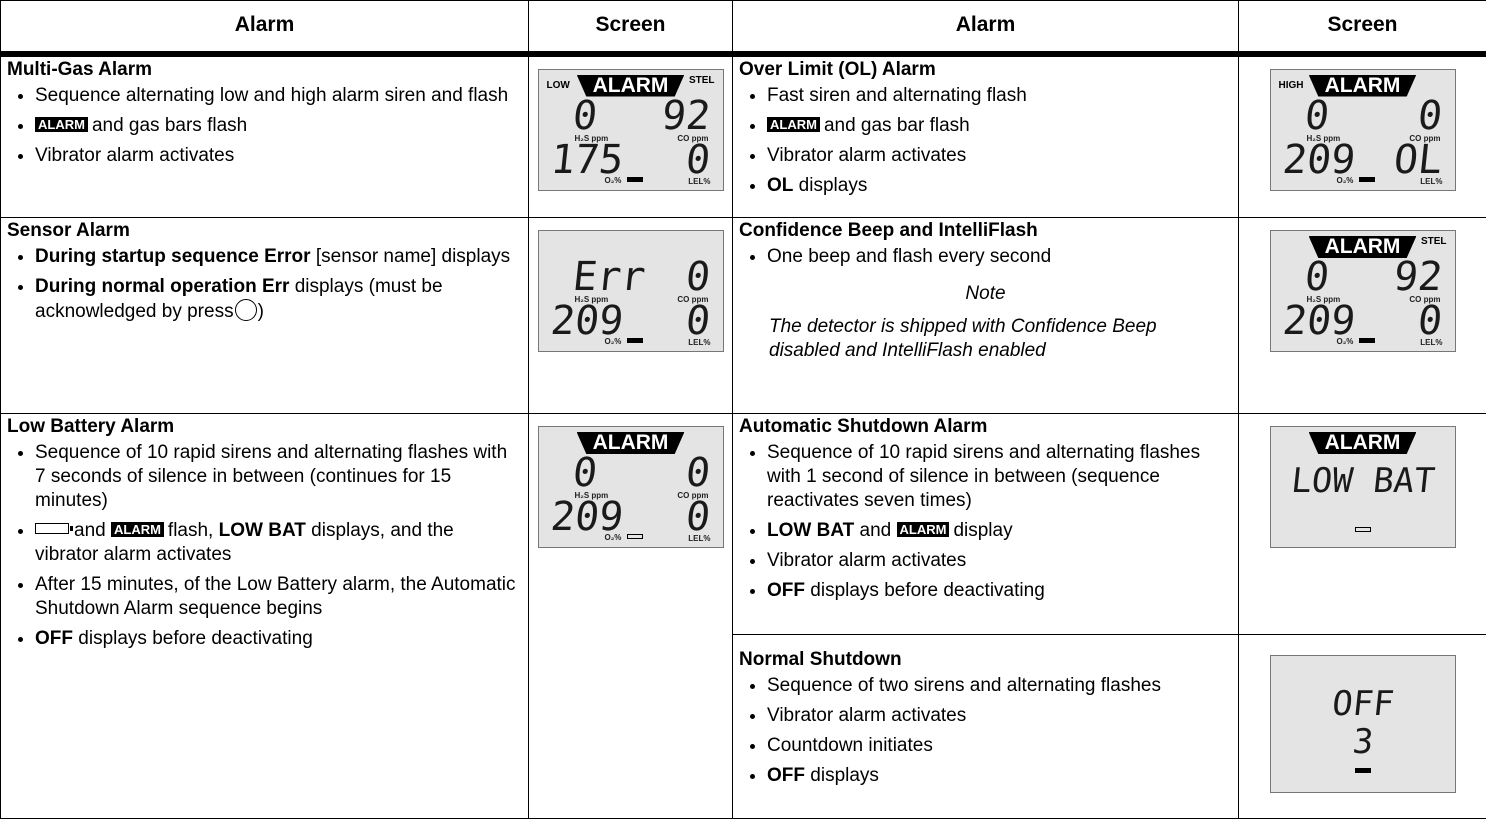 The width and height of the screenshot is (1486, 819). Describe the element at coordinates (1362, 487) in the screenshot. I see `lcd-screen: ALARM LOW BAT` at that location.